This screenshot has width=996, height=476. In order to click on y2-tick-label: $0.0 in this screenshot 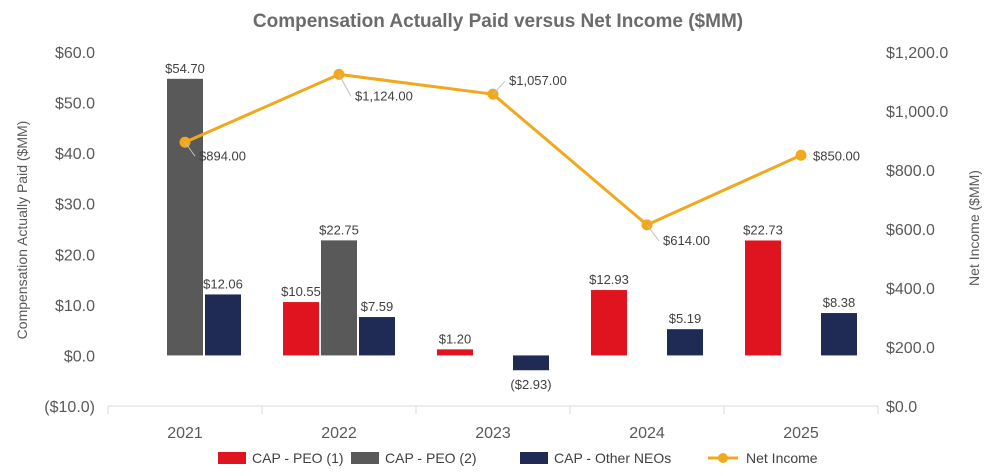, I will do `click(901, 407)`.